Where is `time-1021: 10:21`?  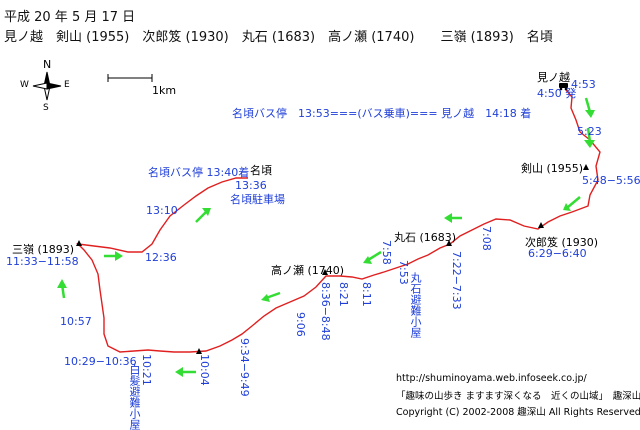
time-1021: 10:21 is located at coordinates (146, 370).